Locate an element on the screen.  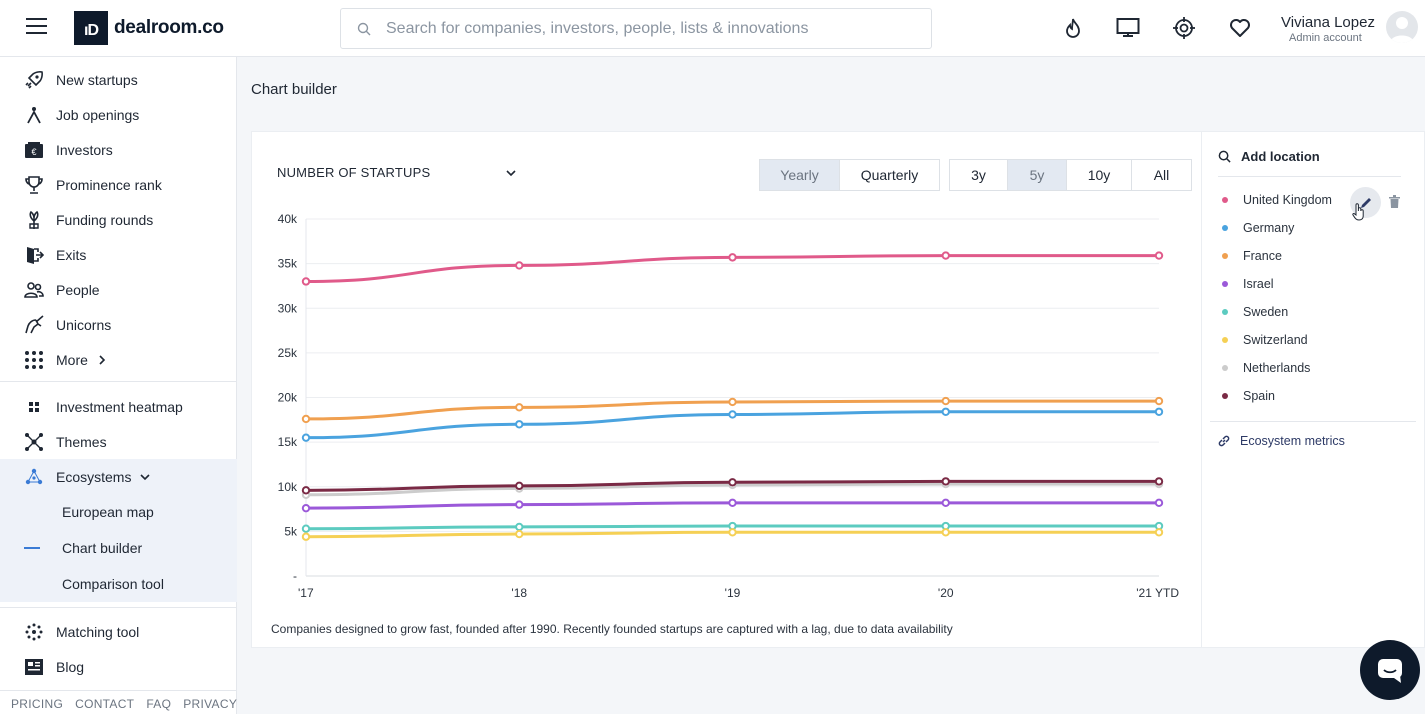
people-icon is located at coordinates (28, 290).